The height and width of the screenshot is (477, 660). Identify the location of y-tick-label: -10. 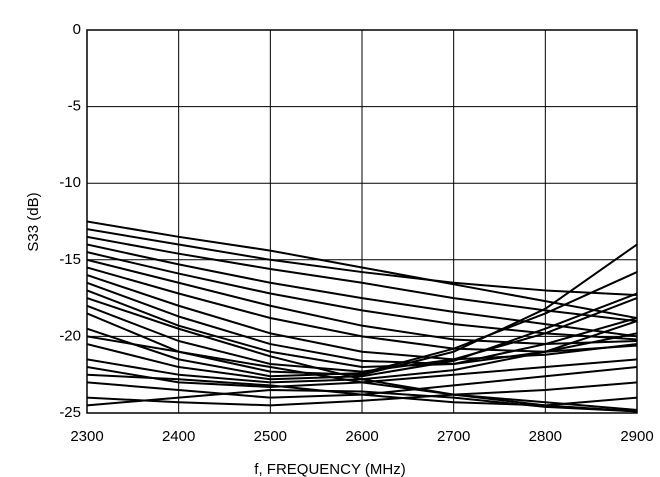
(70, 182).